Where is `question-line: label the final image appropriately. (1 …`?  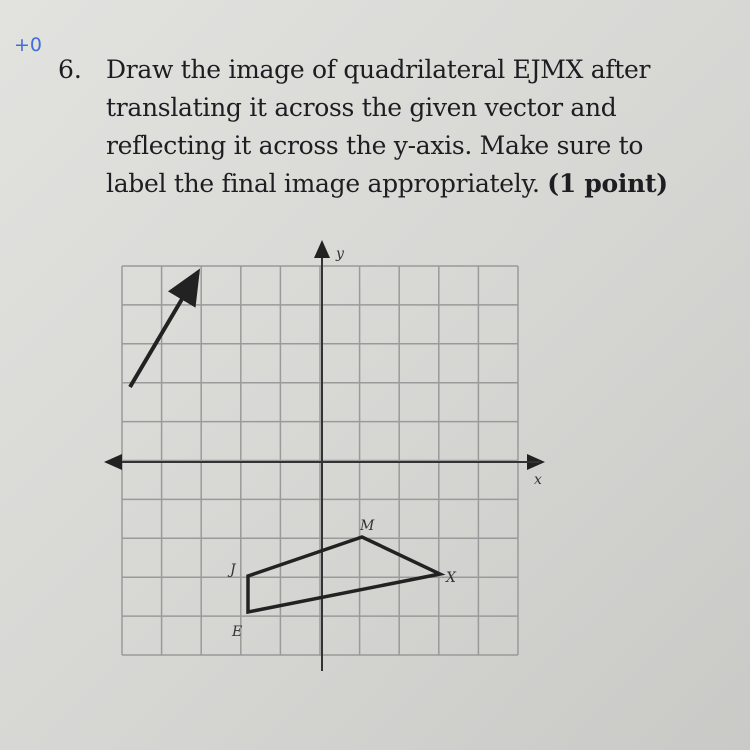 question-line: label the final image appropriately. (1 … is located at coordinates (387, 183).